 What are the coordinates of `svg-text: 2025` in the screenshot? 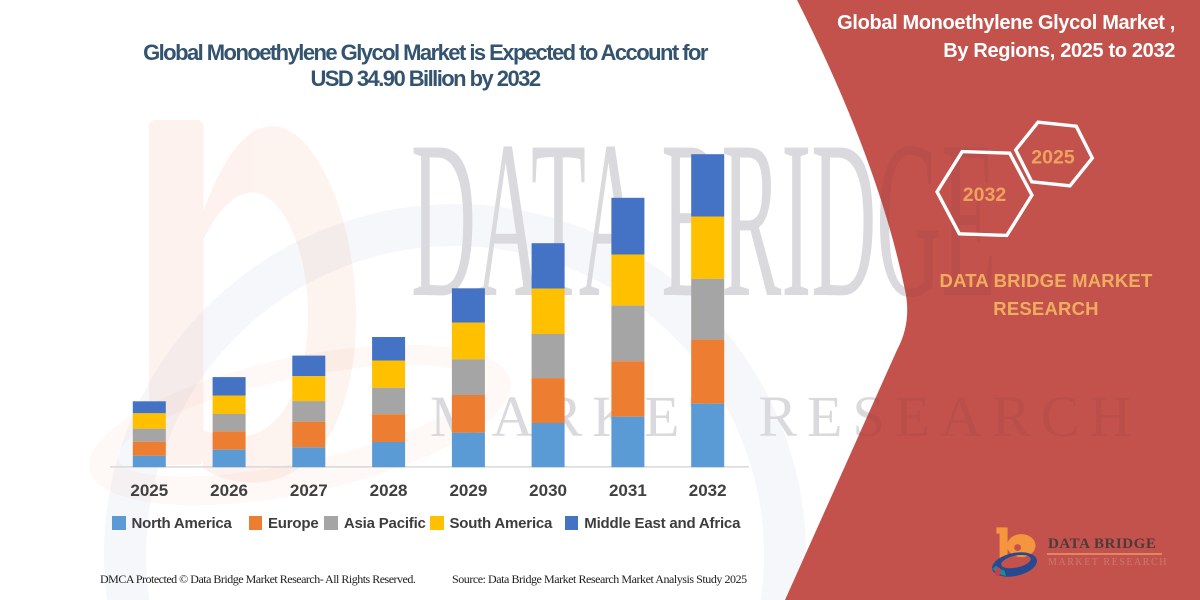 It's located at (1053, 158).